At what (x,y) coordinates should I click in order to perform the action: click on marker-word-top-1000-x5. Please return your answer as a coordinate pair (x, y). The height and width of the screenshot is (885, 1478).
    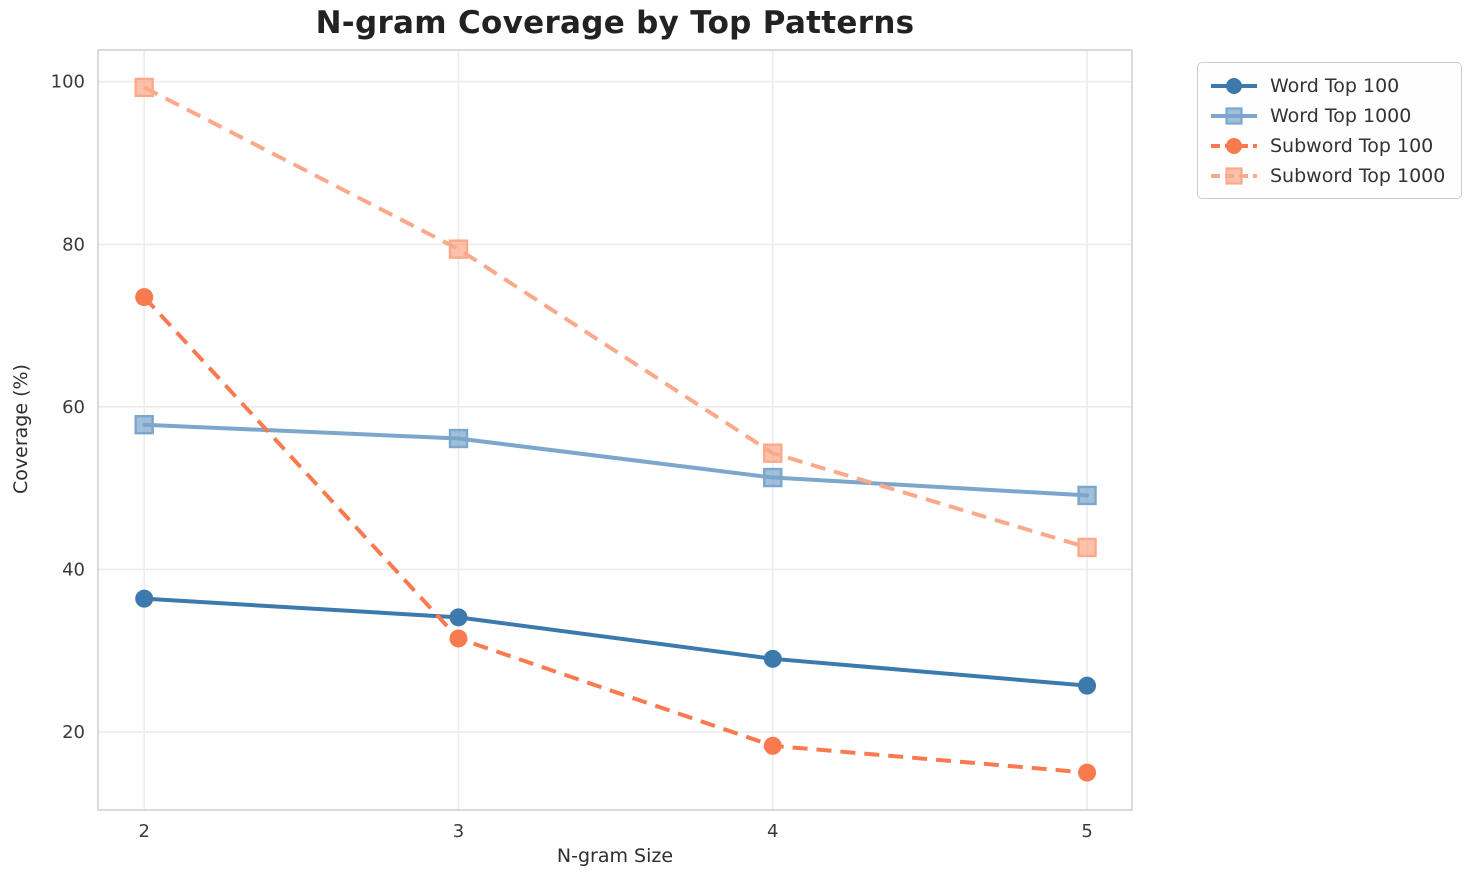
    Looking at the image, I should click on (1087, 495).